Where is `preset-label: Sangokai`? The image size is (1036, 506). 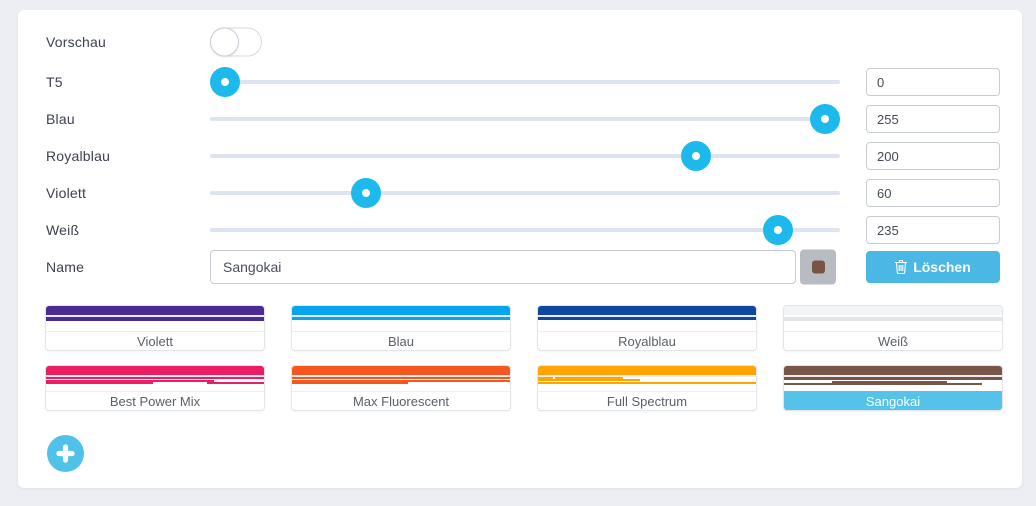
preset-label: Sangokai is located at coordinates (893, 400).